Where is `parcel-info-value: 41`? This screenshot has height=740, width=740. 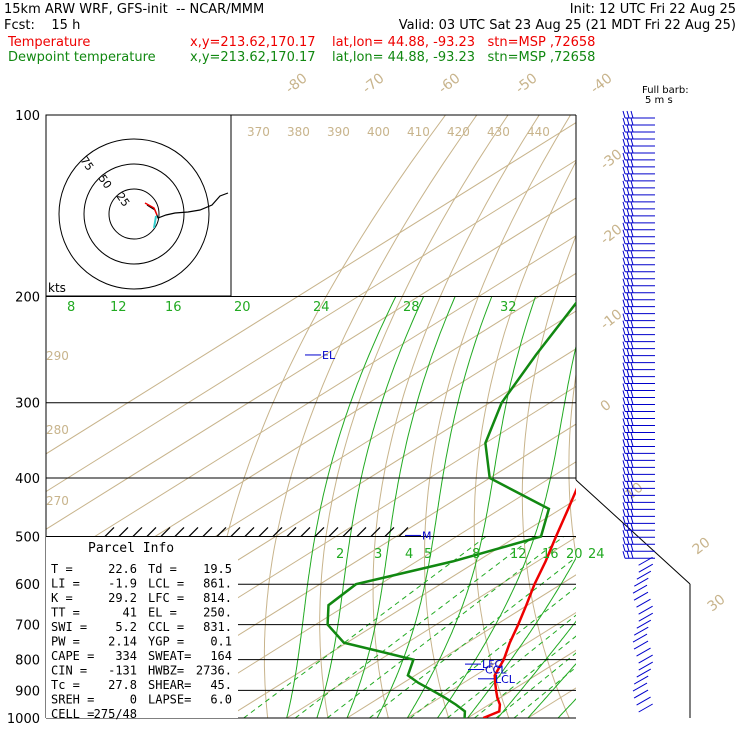
parcel-info-value: 41 is located at coordinates (130, 613).